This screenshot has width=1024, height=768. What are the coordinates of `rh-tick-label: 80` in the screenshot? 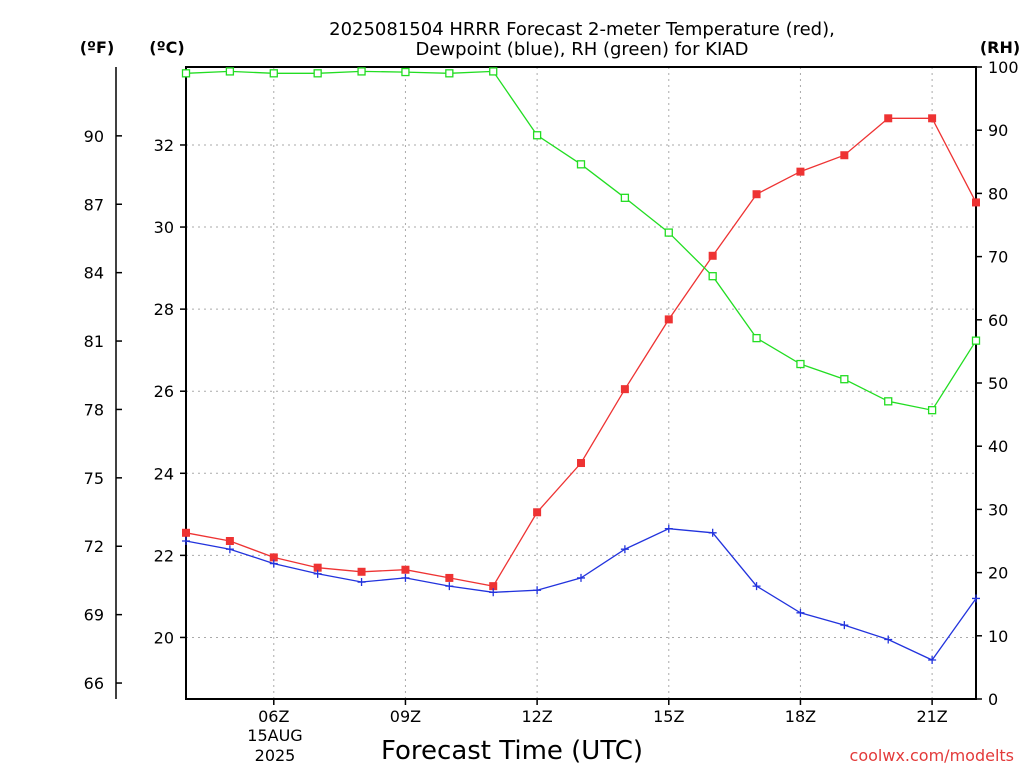 It's located at (998, 193).